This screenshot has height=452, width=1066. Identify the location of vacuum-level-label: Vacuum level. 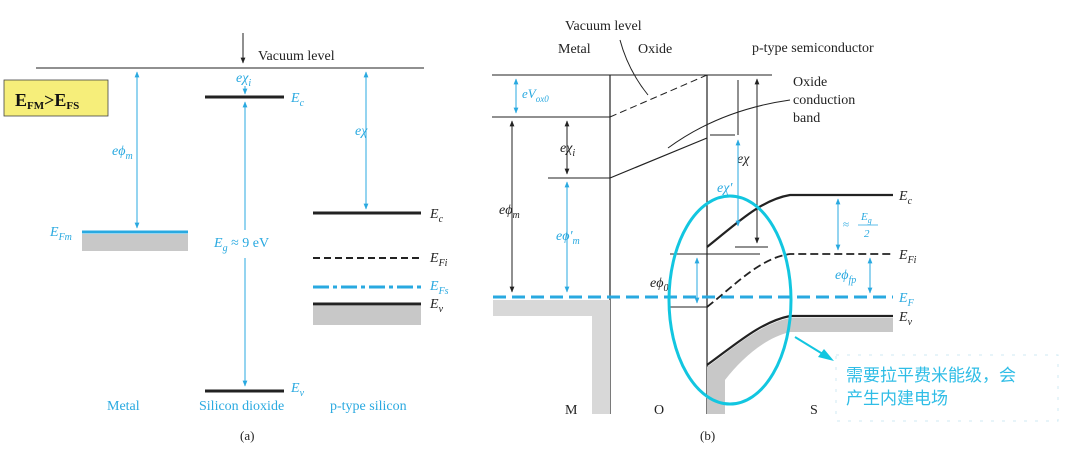
(296, 56).